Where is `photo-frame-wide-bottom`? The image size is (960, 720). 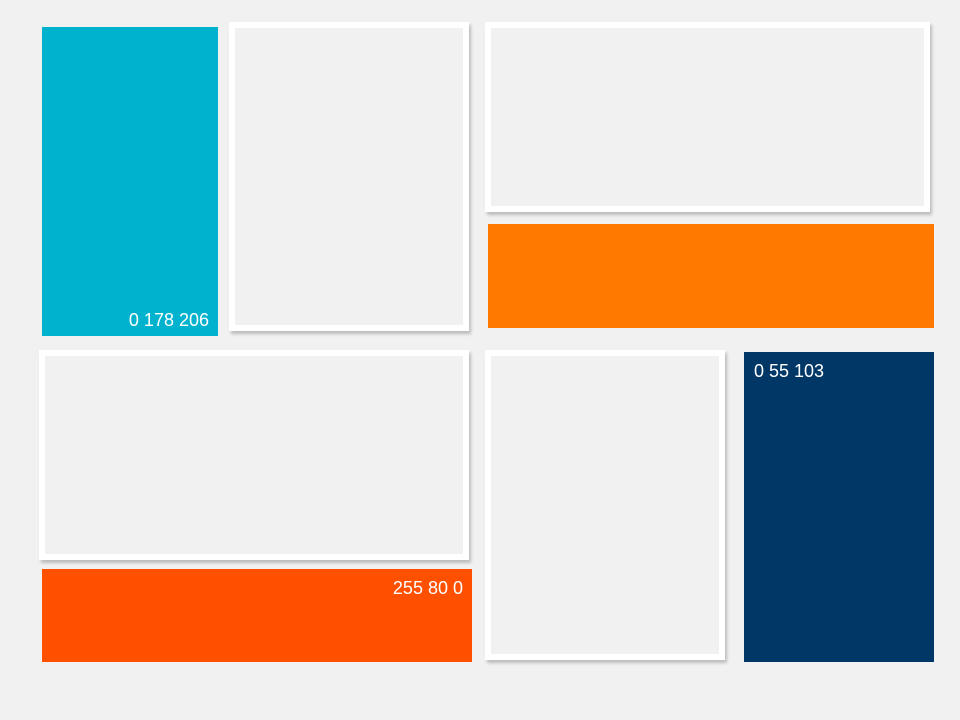 photo-frame-wide-bottom is located at coordinates (254, 455).